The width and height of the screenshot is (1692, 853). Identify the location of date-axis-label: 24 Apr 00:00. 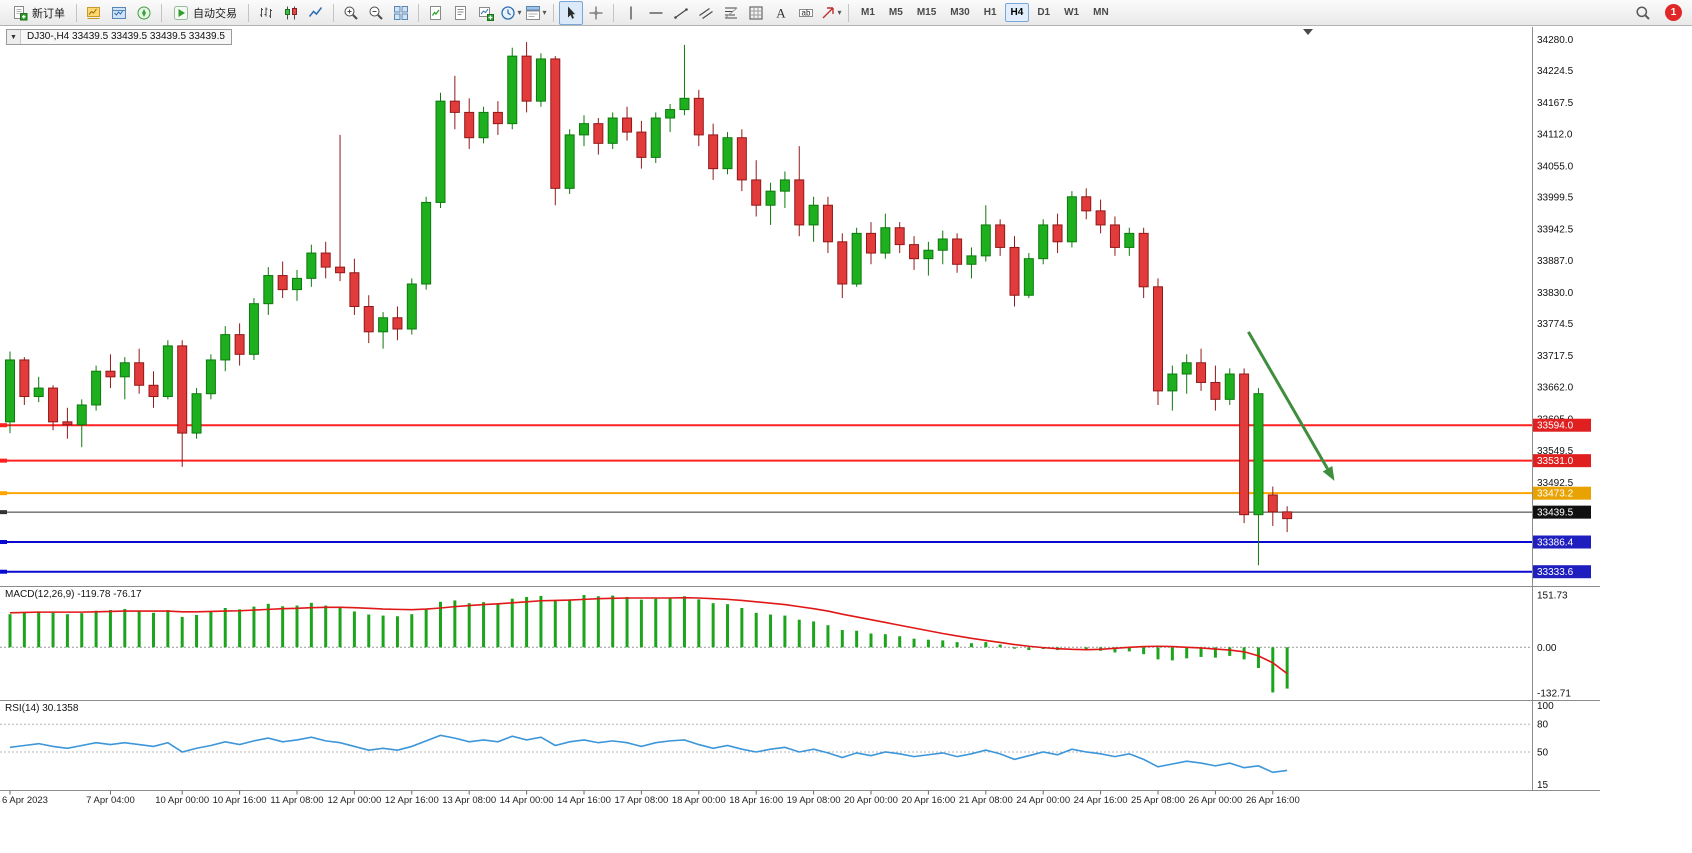
(1043, 800).